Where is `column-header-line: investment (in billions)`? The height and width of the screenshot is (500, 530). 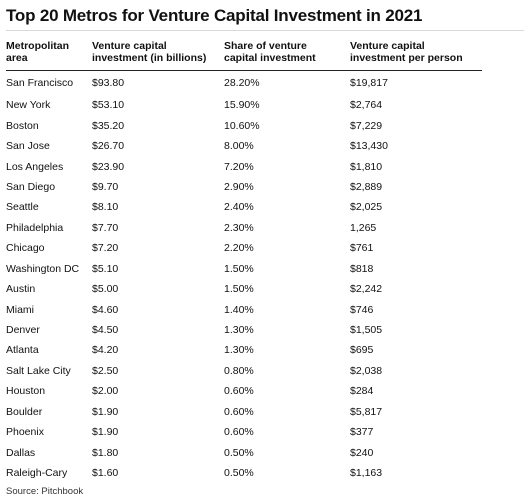 column-header-line: investment (in billions) is located at coordinates (149, 58).